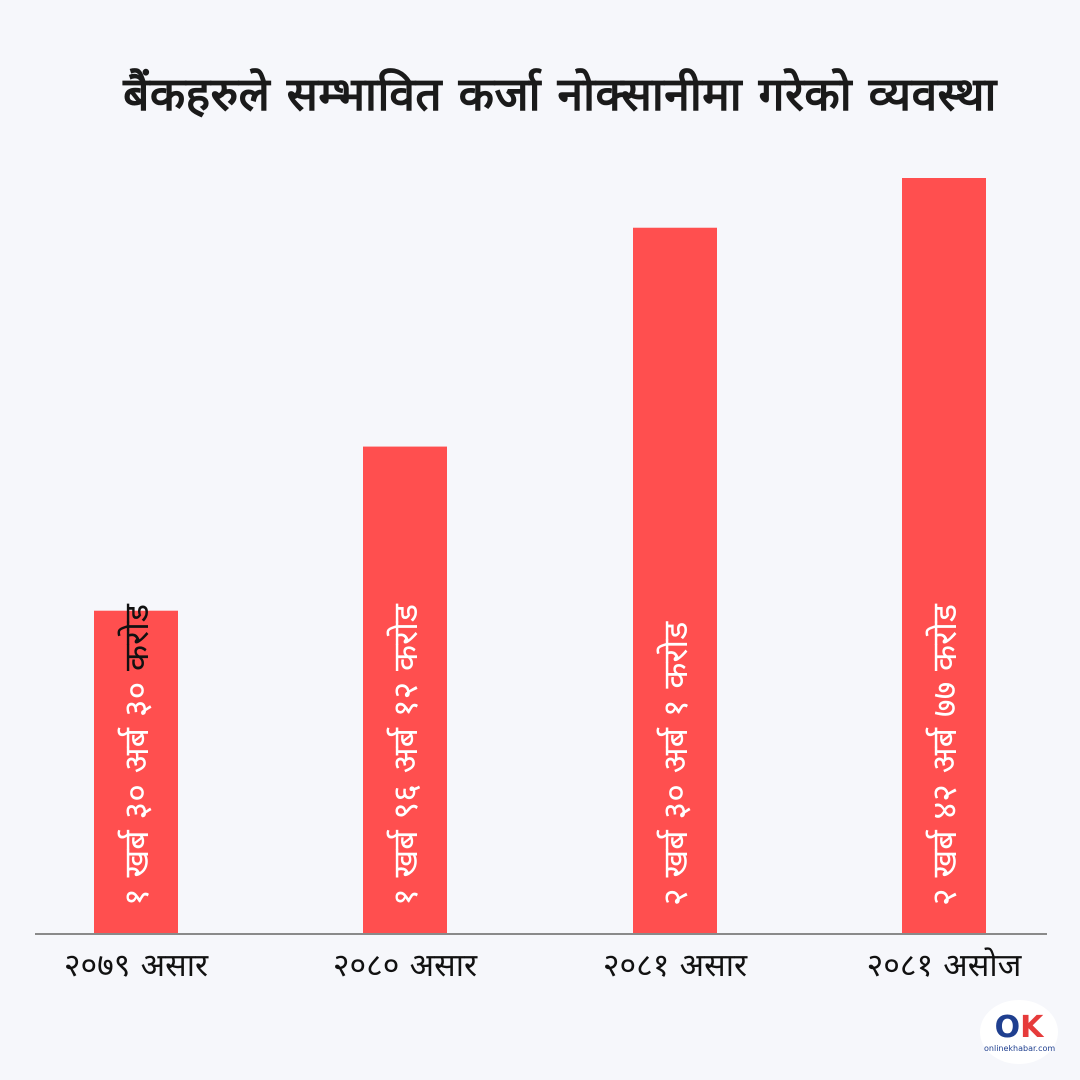 This screenshot has width=1080, height=1080. Describe the element at coordinates (136, 965) in the screenshot. I see `category-label-1: २०७९ असार` at that location.